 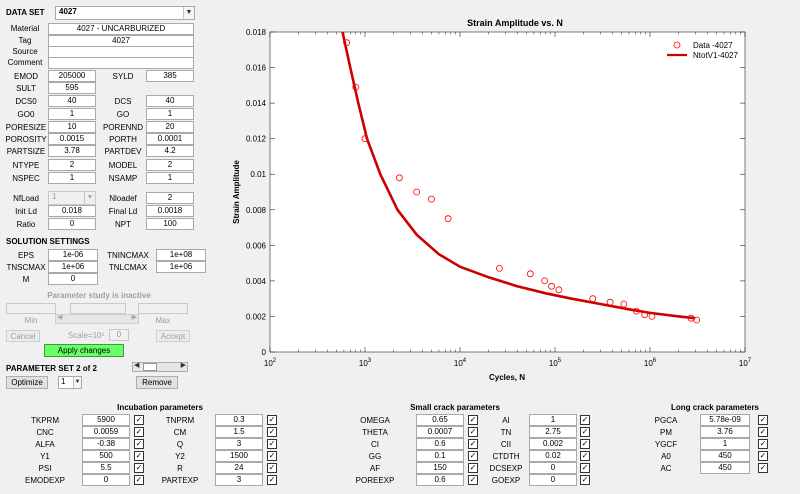 What do you see at coordinates (72, 127) in the screenshot?
I see `param-field: 10` at bounding box center [72, 127].